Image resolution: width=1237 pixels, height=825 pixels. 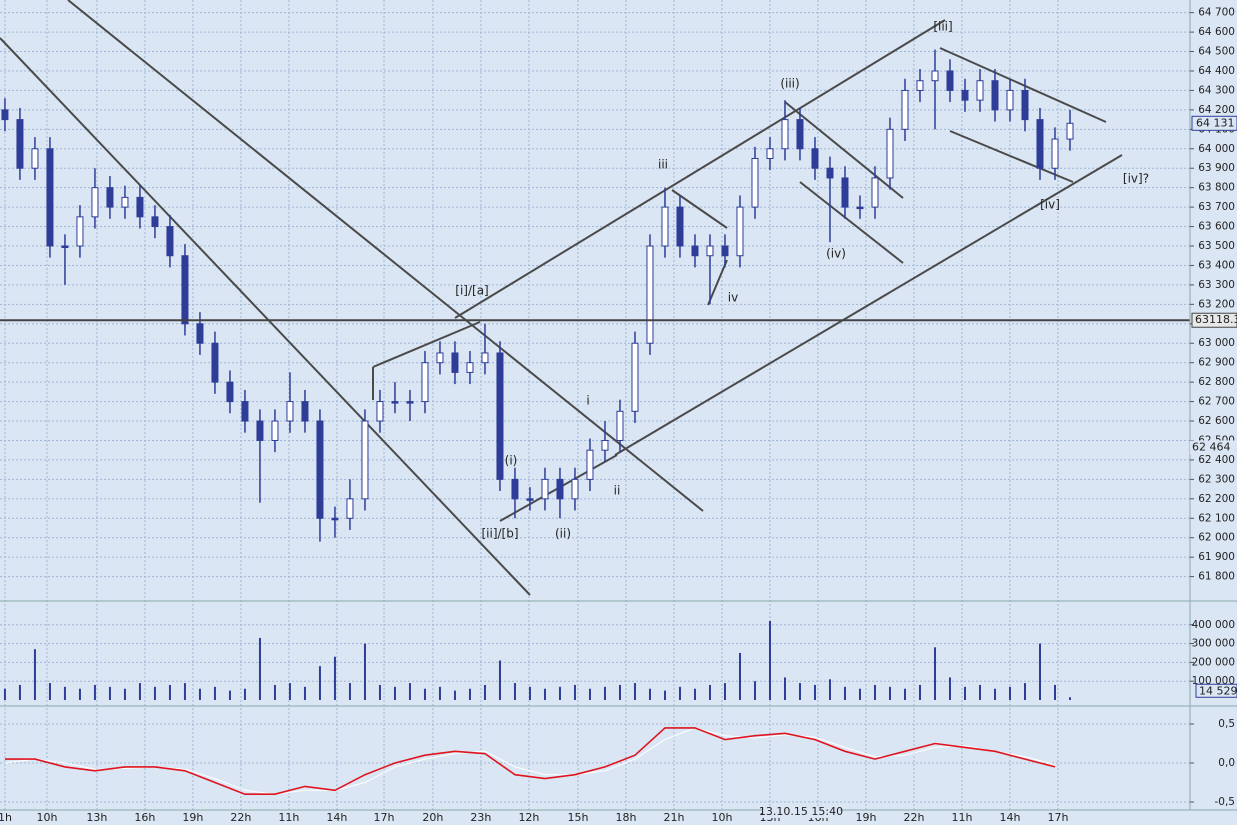 I want to click on y-tick-label: 62 600, so click(x=1216, y=421).